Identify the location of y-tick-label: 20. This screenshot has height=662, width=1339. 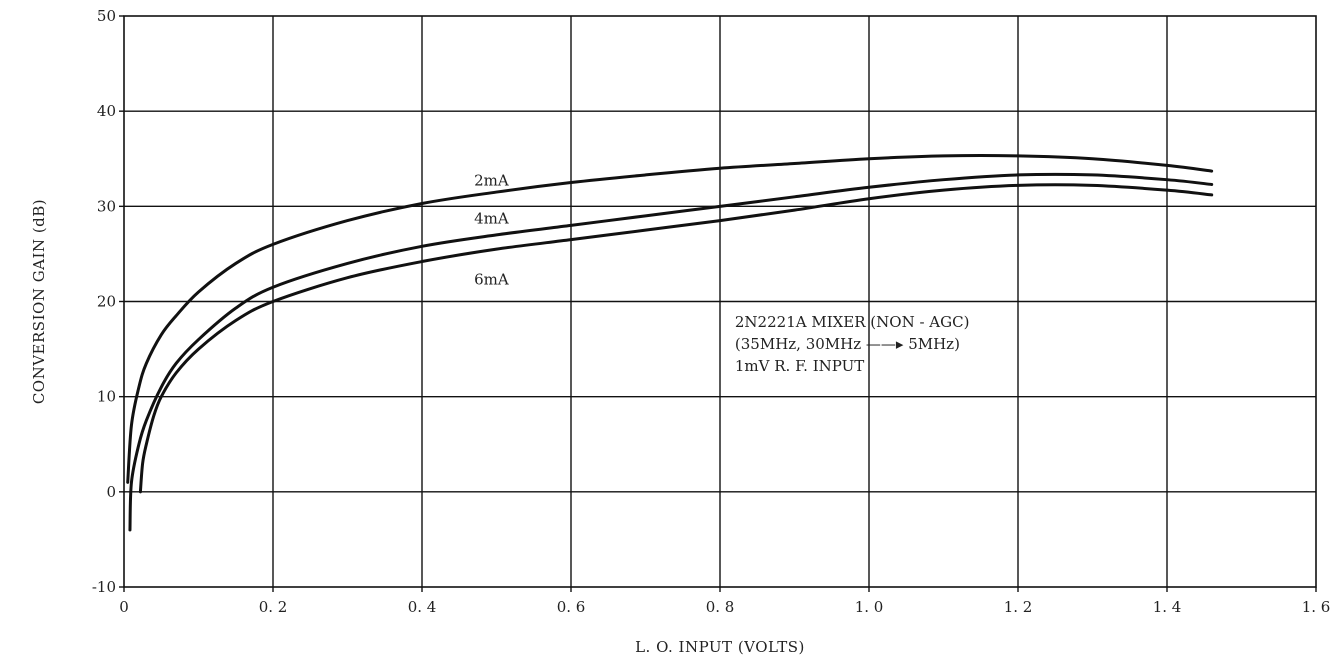
(106, 302).